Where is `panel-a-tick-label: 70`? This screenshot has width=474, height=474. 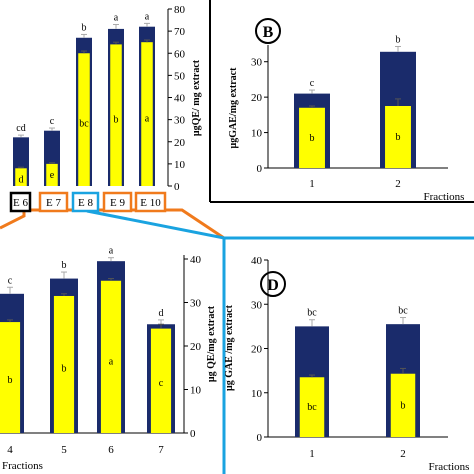
panel-a-tick-label: 70 is located at coordinates (180, 32).